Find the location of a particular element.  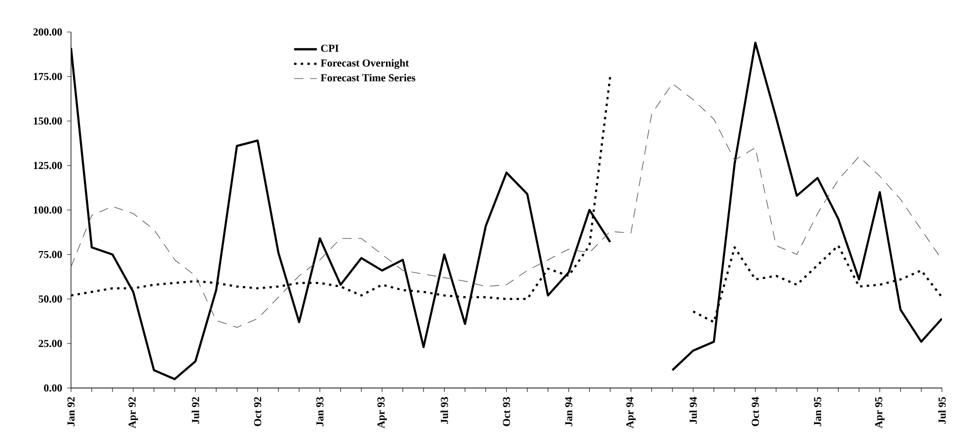

y-tick-label: 175.00 is located at coordinates (48, 76).